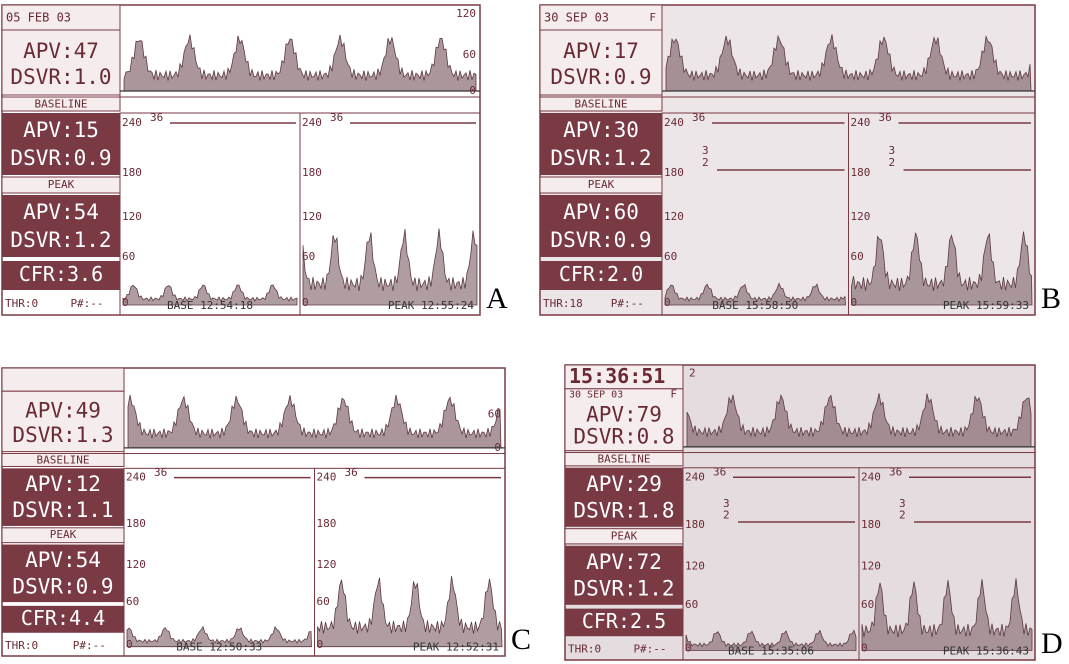 The height and width of the screenshot is (664, 1069). Describe the element at coordinates (624, 414) in the screenshot. I see `top-apv: APV:79` at that location.